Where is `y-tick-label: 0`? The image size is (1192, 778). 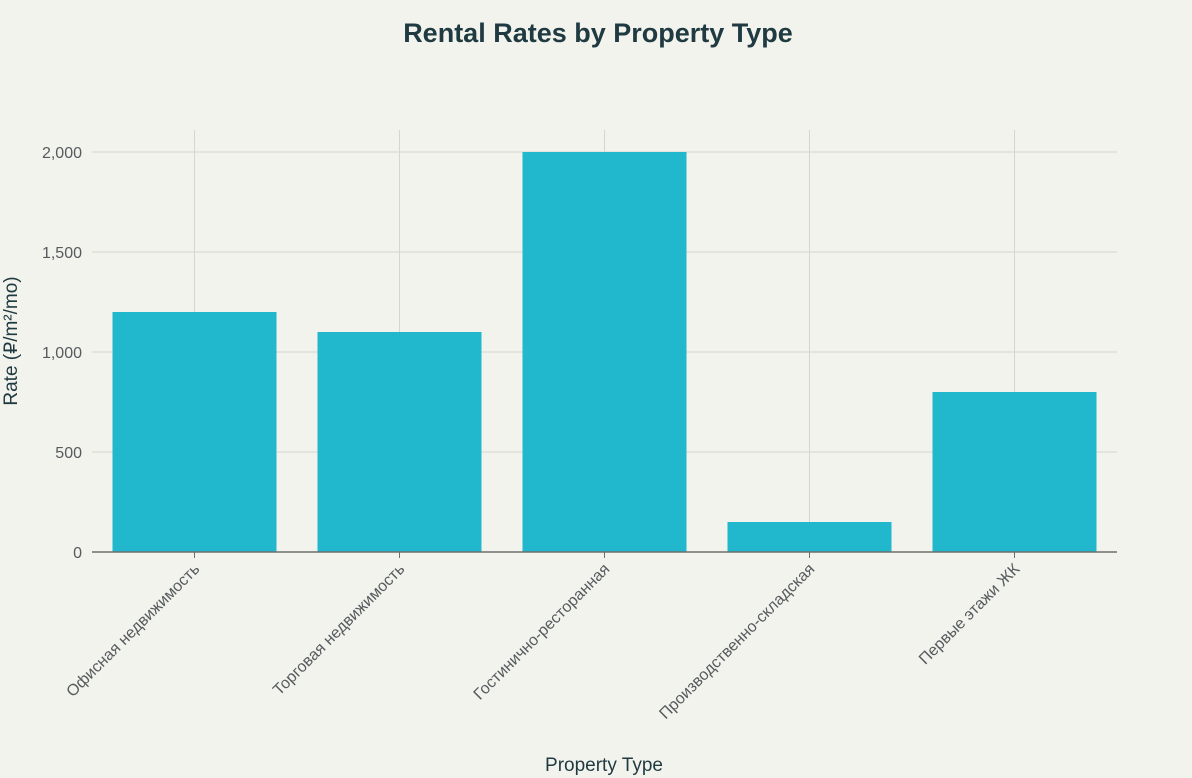 y-tick-label: 0 is located at coordinates (77, 553).